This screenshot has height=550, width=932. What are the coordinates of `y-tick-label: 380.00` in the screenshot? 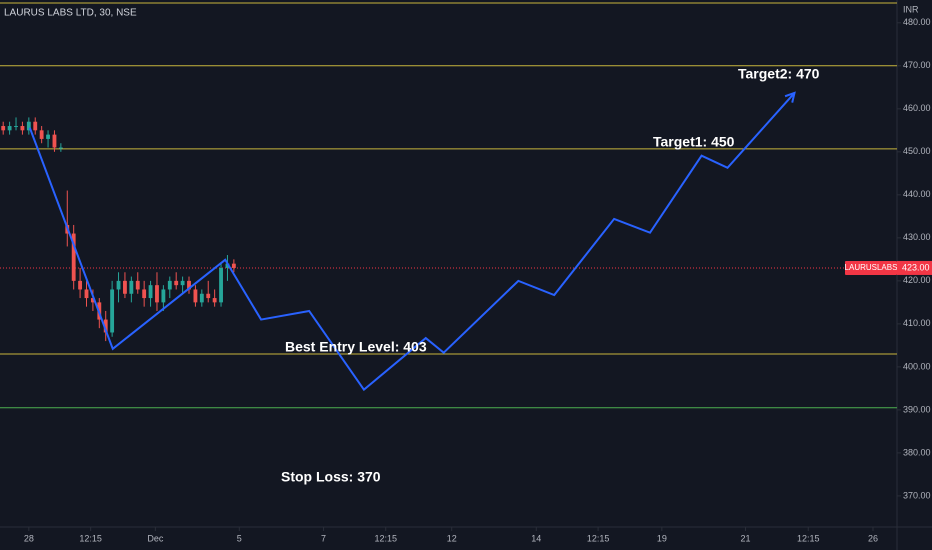 It's located at (917, 452).